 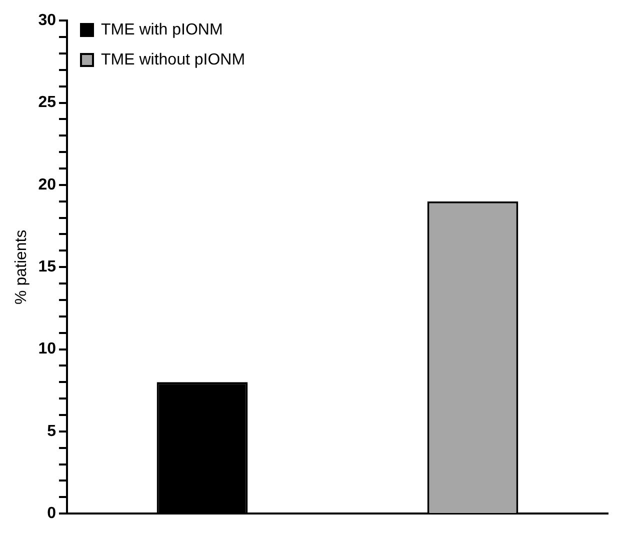 I want to click on y-axis-title: % patients, so click(x=21, y=267).